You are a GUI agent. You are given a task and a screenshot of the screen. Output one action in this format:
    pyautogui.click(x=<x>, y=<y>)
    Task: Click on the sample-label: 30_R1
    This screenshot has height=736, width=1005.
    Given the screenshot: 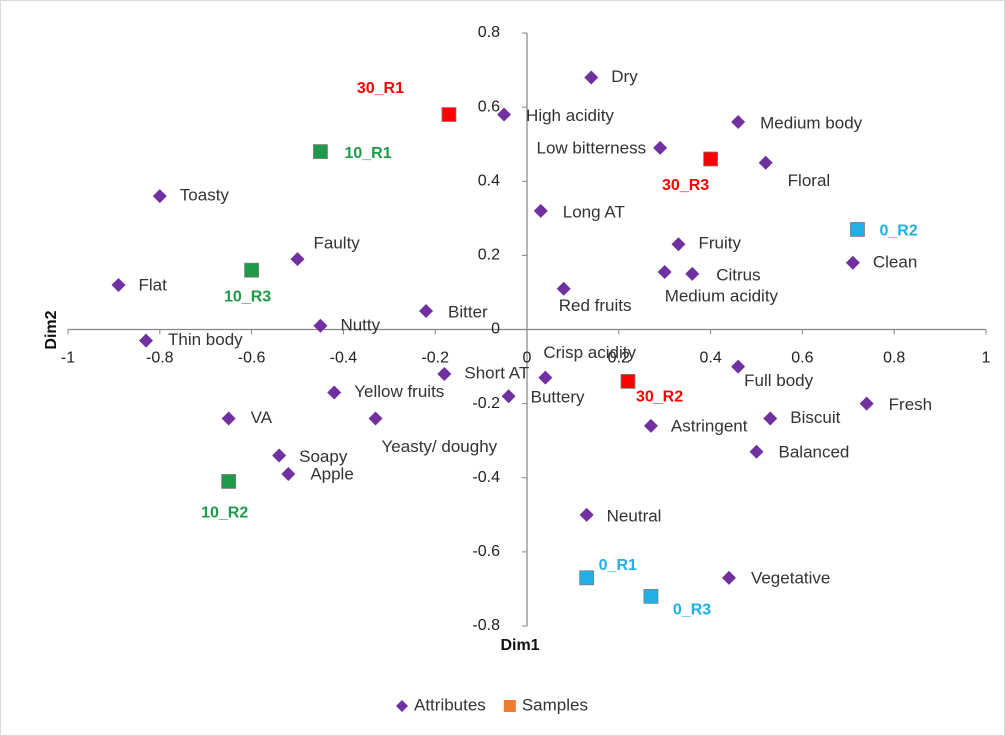 What is the action you would take?
    pyautogui.click(x=380, y=88)
    